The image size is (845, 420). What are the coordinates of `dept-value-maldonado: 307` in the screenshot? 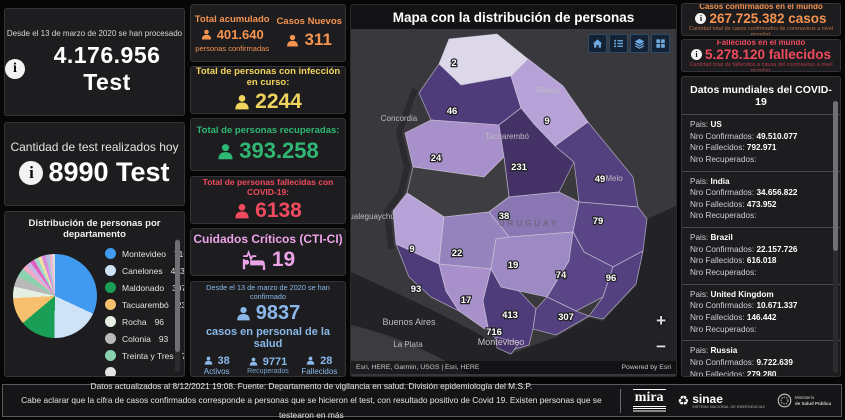 It's located at (566, 317).